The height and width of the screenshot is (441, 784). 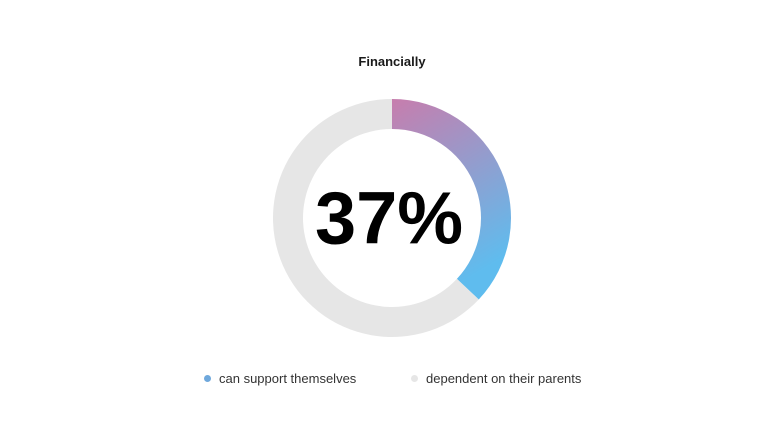 I want to click on center-percentage-label: 37%, so click(x=389, y=218).